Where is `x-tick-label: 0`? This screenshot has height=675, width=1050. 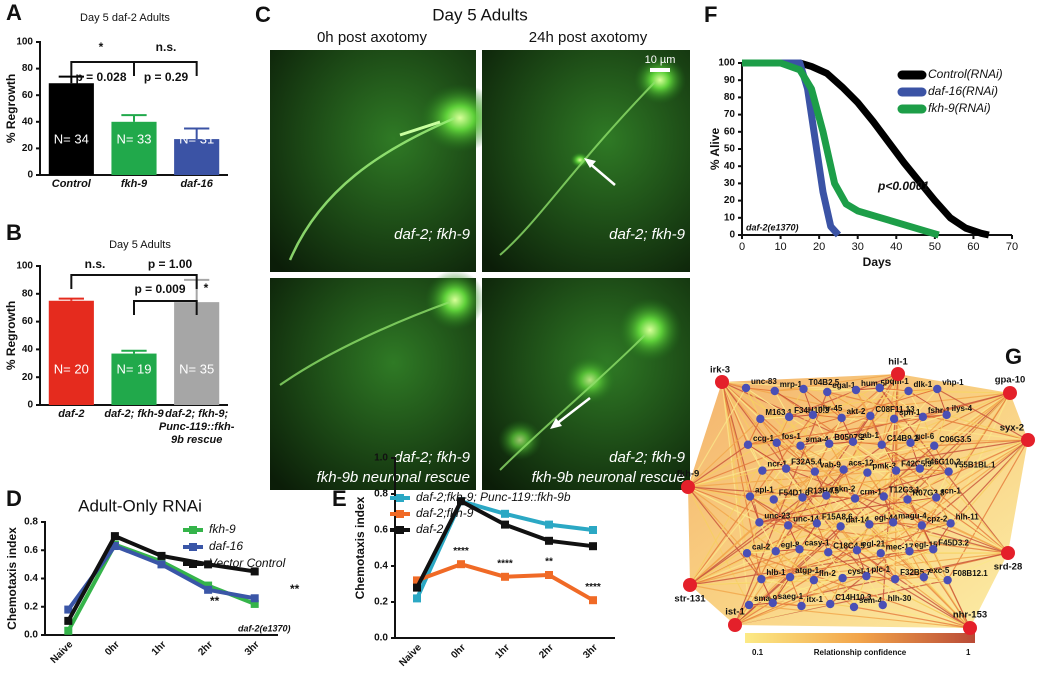
x-tick-label: 0 is located at coordinates (742, 247).